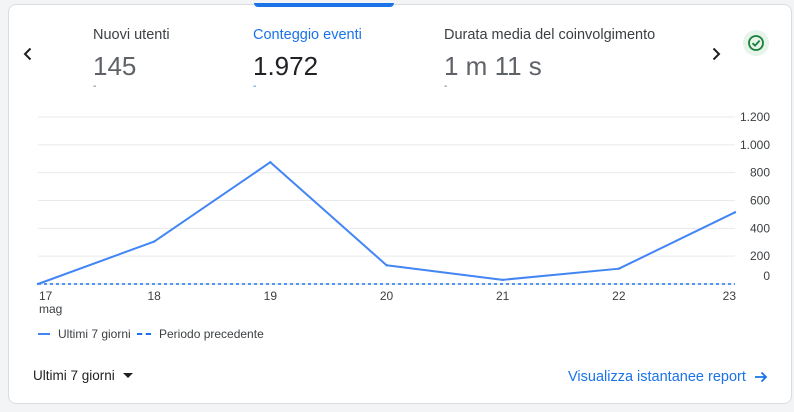 Image resolution: width=794 pixels, height=412 pixels. I want to click on caret-down-icon, so click(127, 375).